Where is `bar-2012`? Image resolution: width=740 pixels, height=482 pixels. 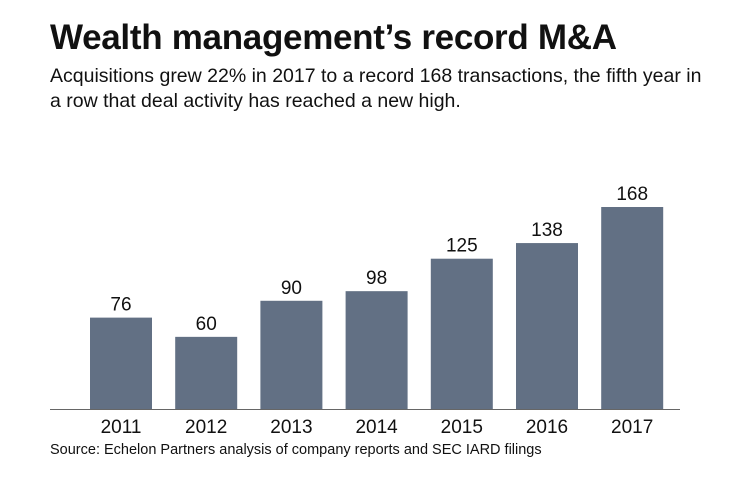 bar-2012 is located at coordinates (206, 372).